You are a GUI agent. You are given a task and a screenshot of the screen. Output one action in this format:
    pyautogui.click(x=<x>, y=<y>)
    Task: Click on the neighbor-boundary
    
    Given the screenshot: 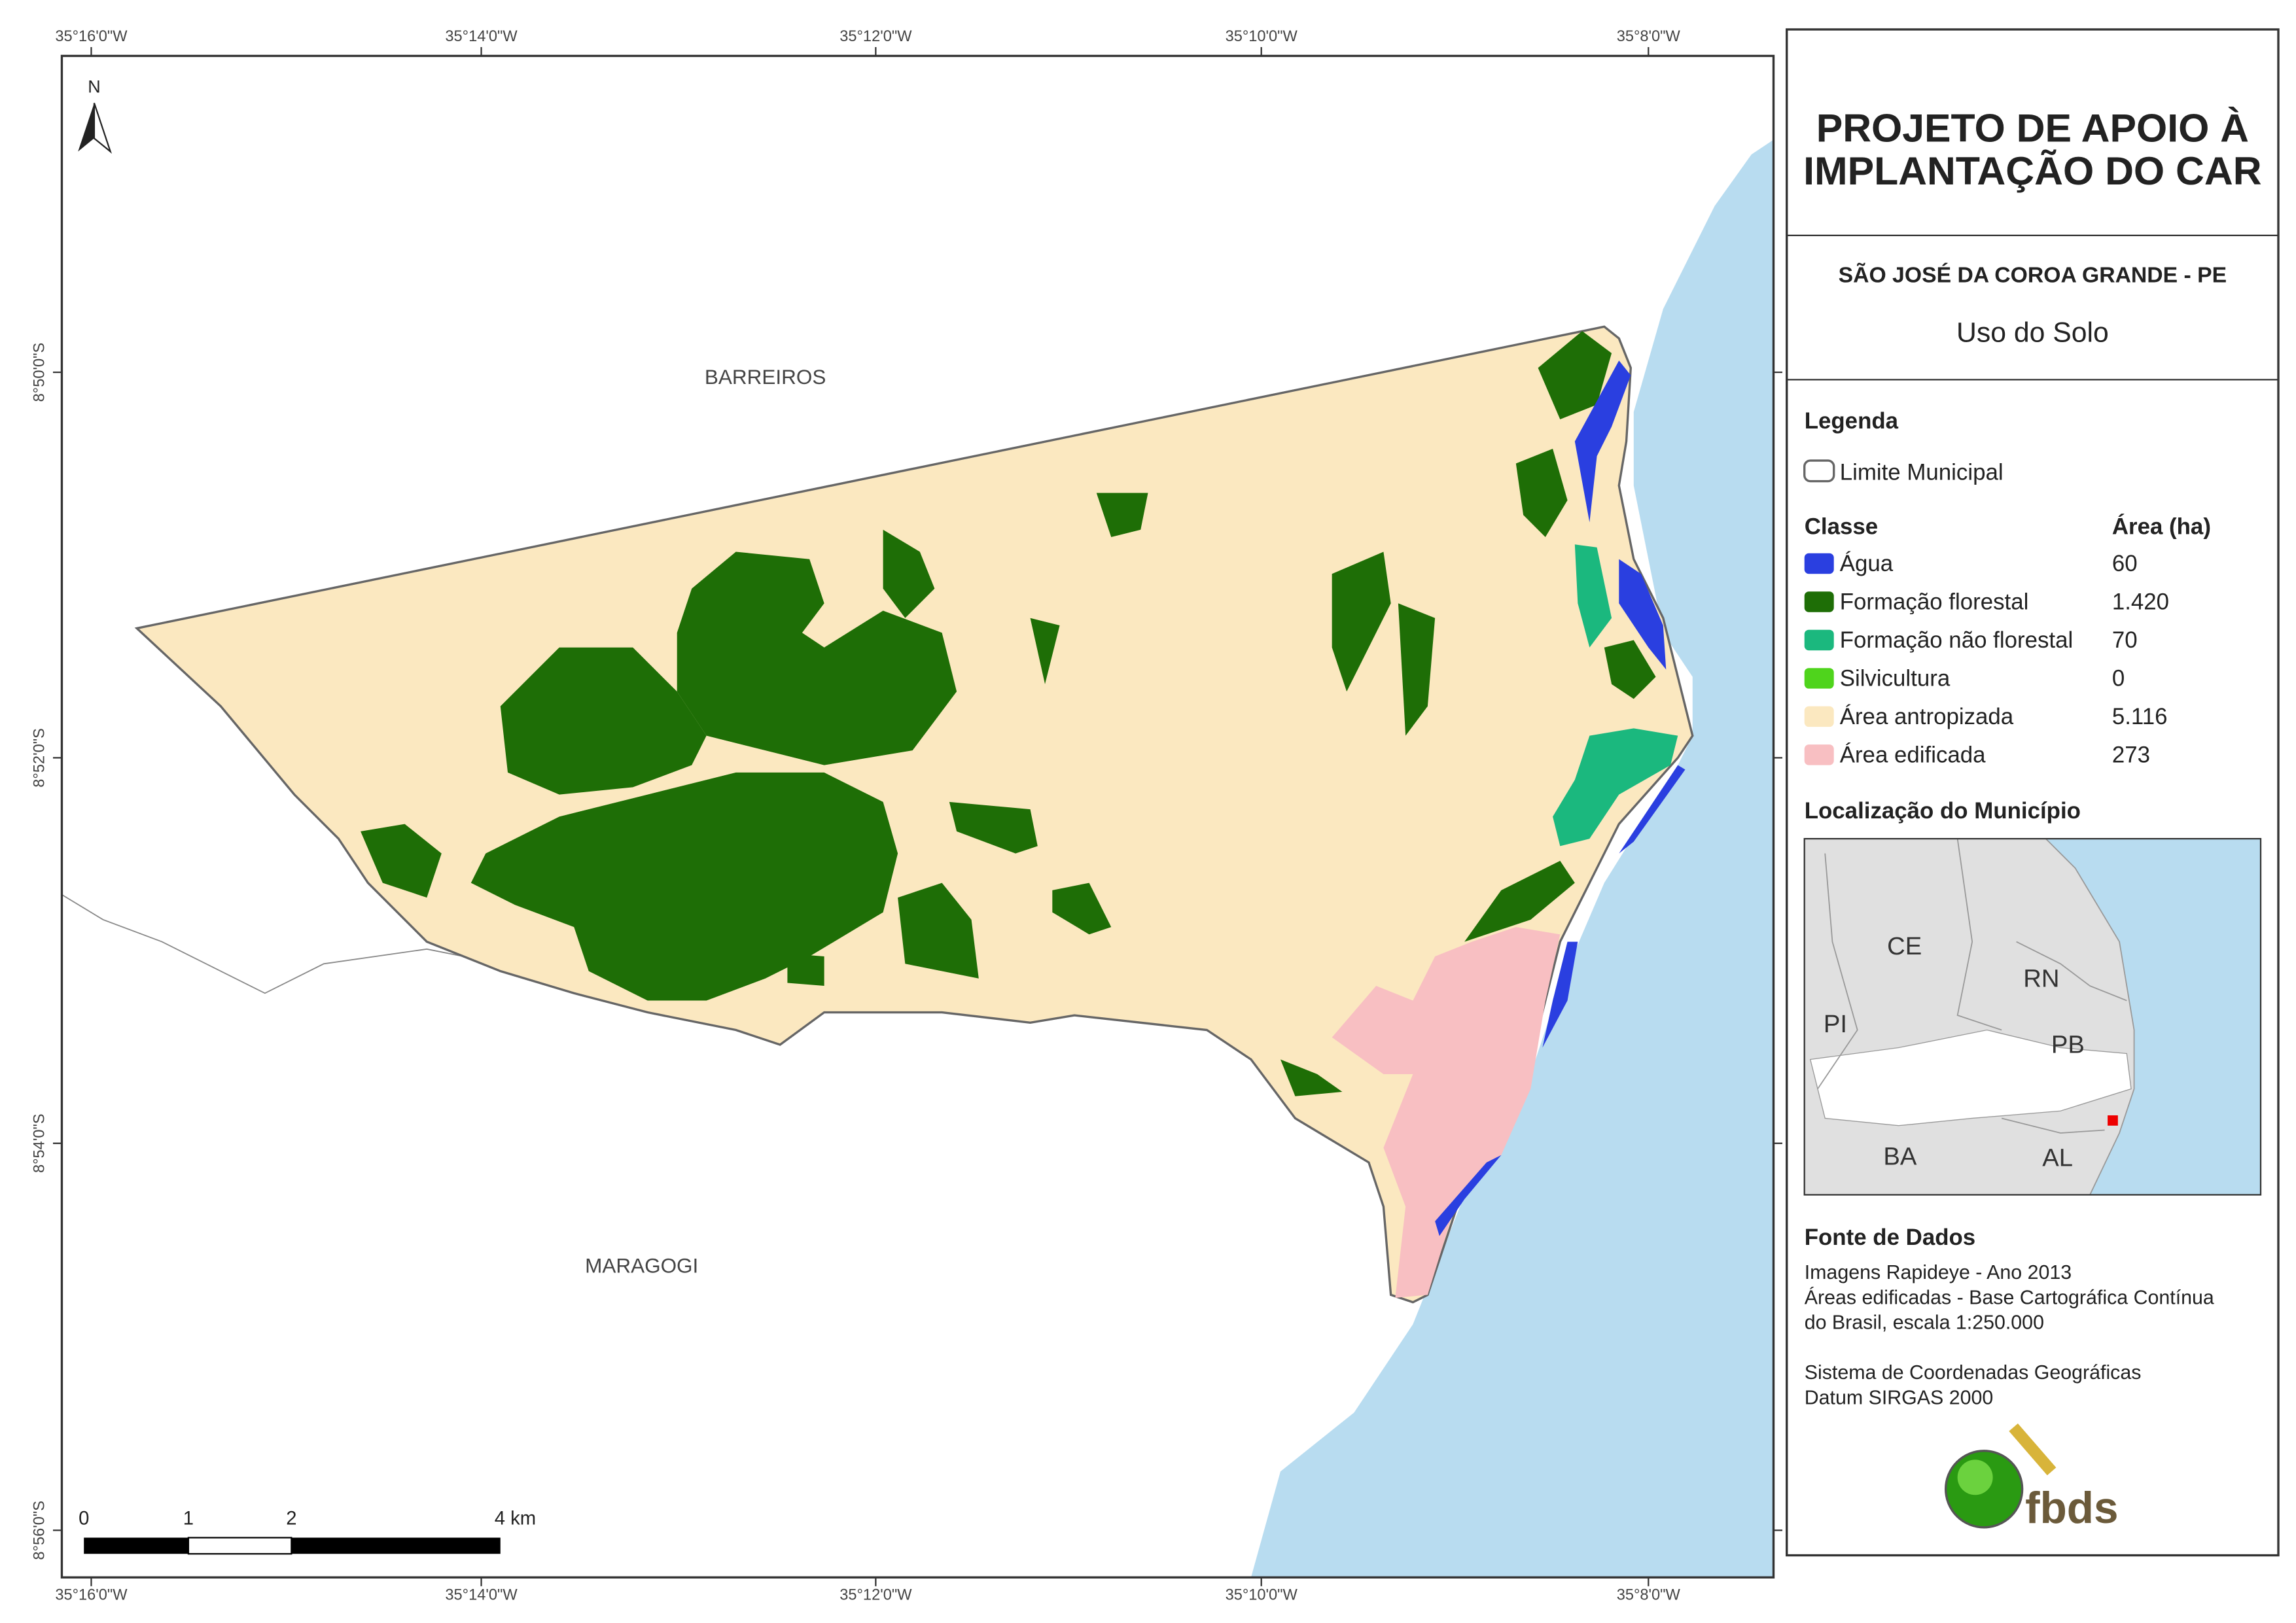 What is the action you would take?
    pyautogui.click(x=281, y=944)
    